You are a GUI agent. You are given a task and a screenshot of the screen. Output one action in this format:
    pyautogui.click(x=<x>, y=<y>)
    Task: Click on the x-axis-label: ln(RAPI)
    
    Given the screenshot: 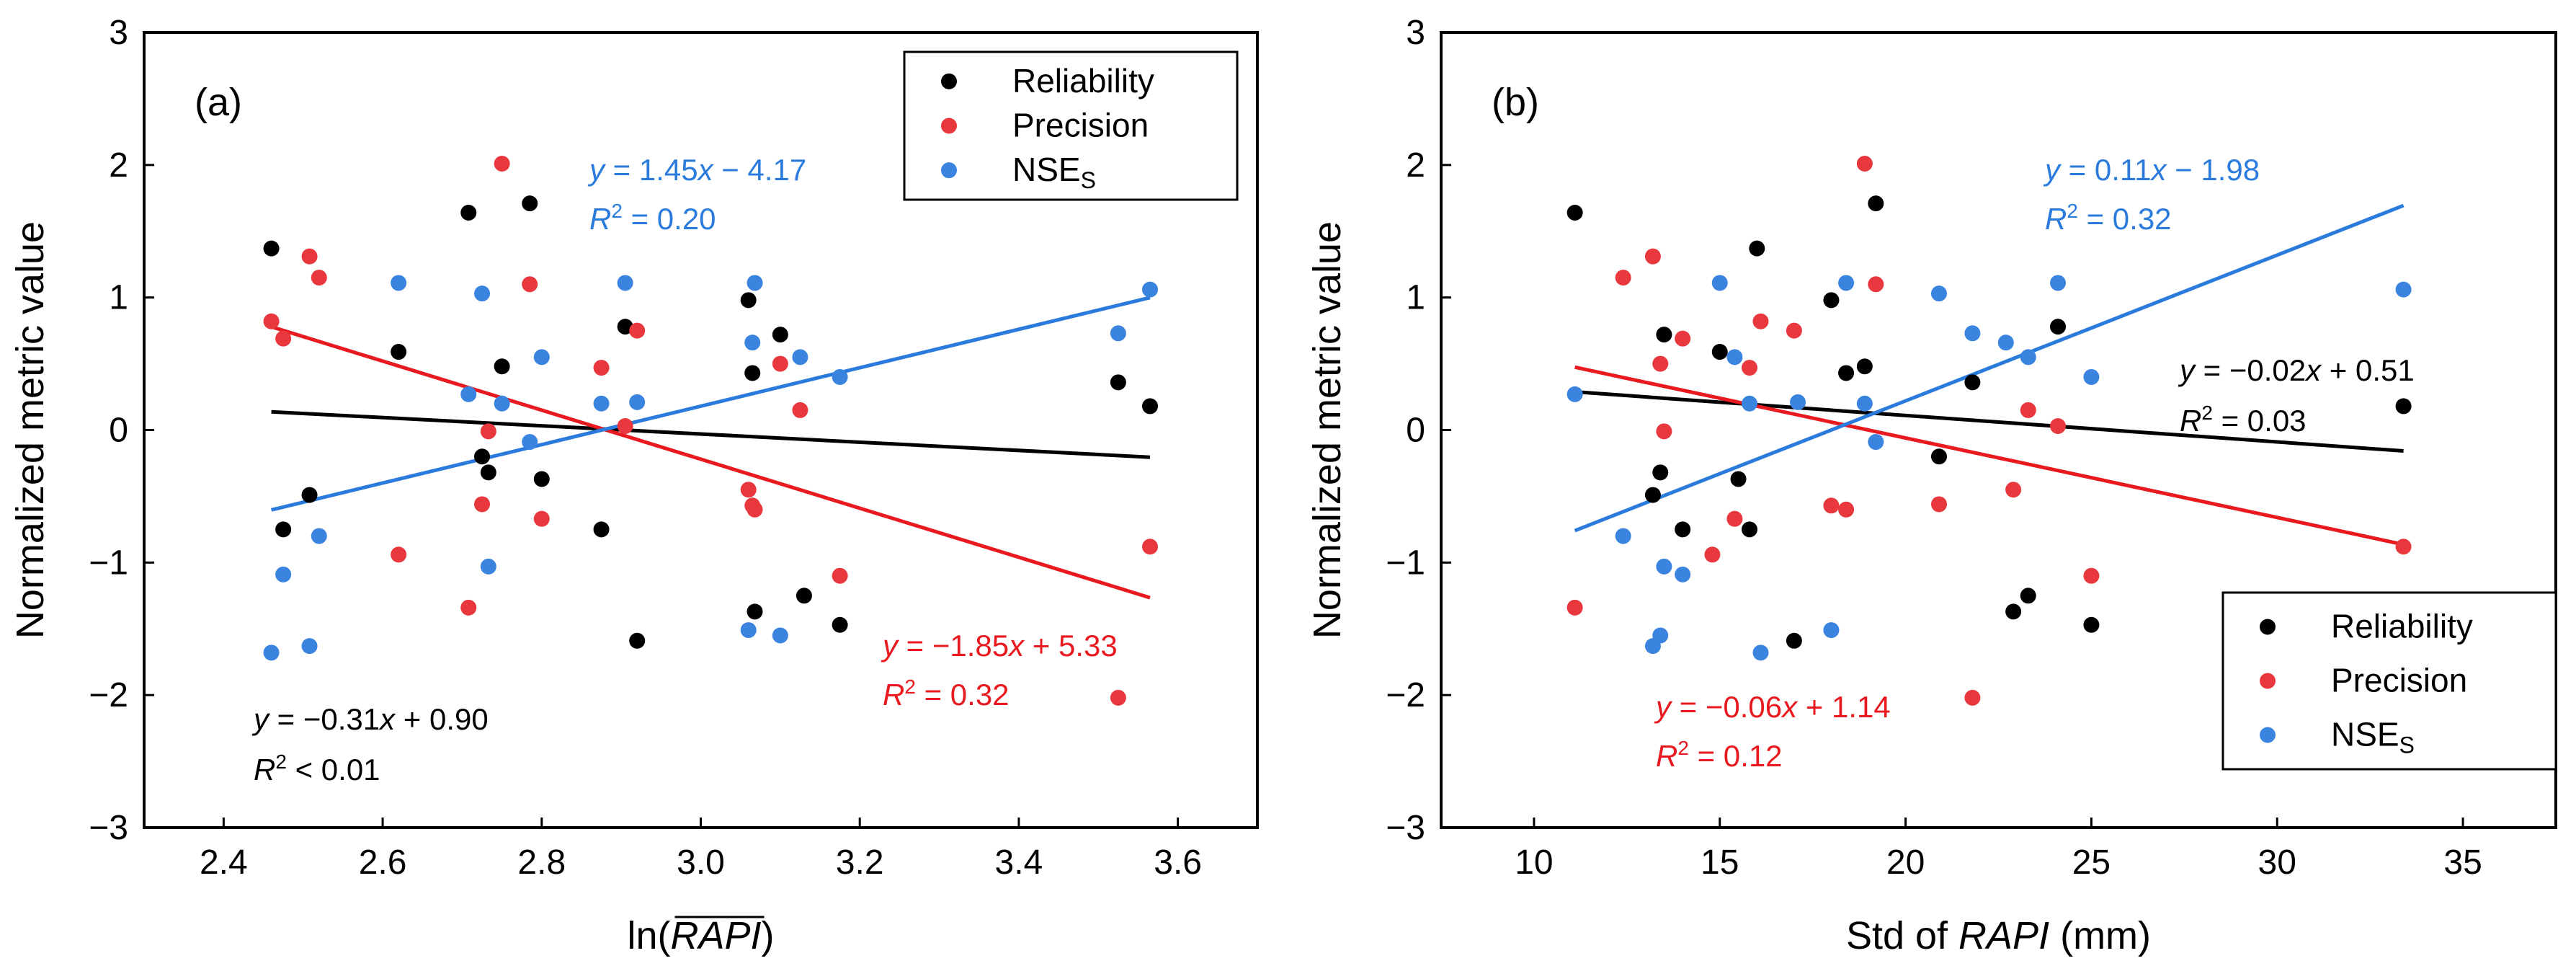 What is the action you would take?
    pyautogui.click(x=700, y=936)
    